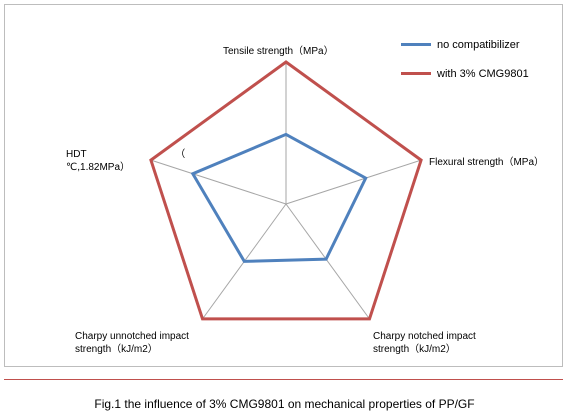 The height and width of the screenshot is (419, 569). What do you see at coordinates (424, 343) in the screenshot?
I see `axis-label-charpy-notched: Charpy notched impact strength（kJ/m2）` at bounding box center [424, 343].